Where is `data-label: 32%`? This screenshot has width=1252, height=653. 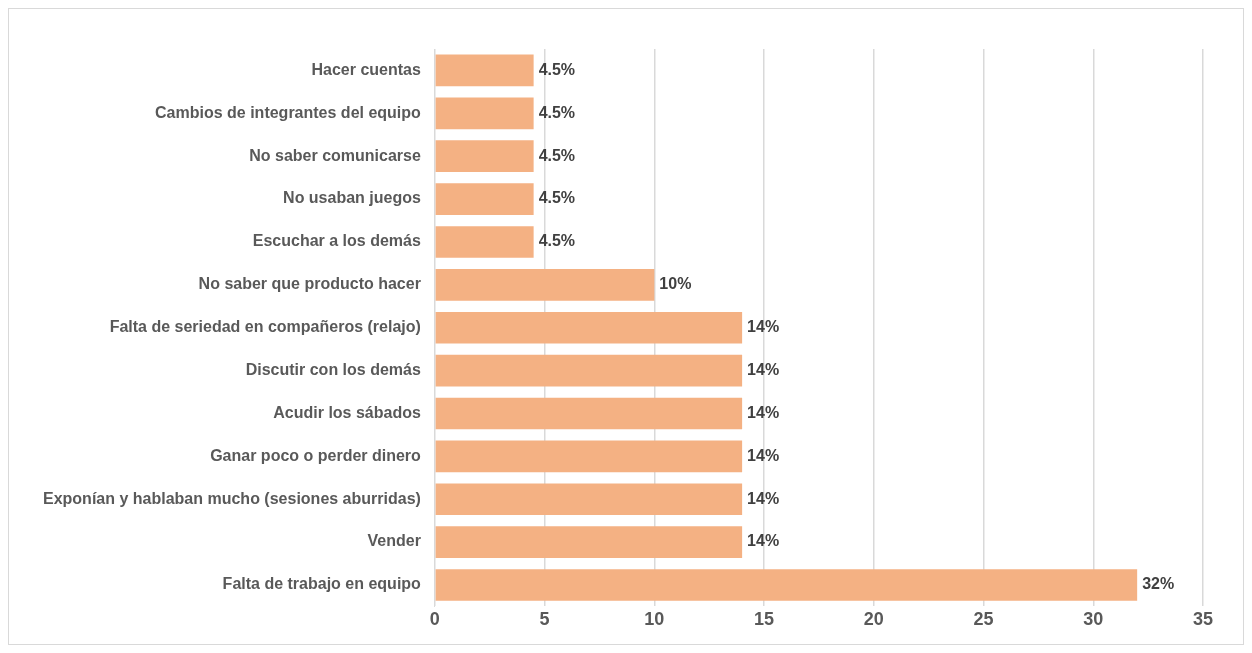
data-label: 32% is located at coordinates (1158, 584).